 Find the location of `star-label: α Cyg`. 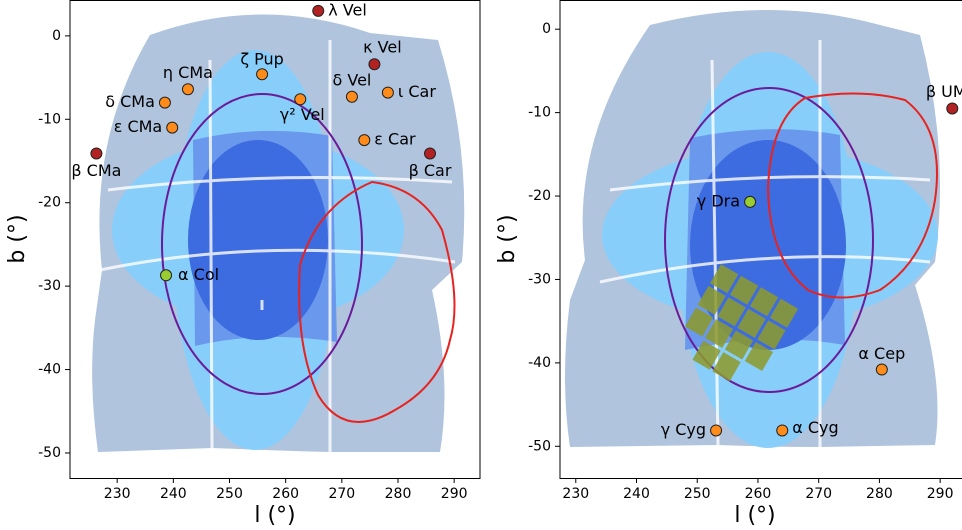

star-label: α Cyg is located at coordinates (815, 427).